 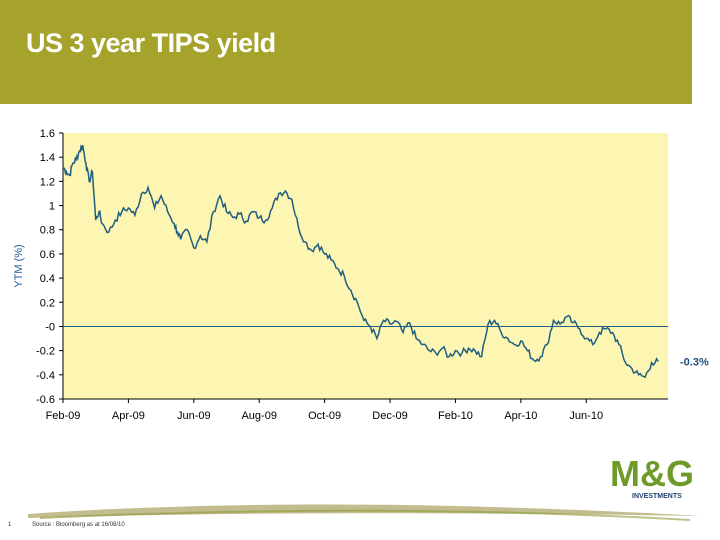 What do you see at coordinates (389, 416) in the screenshot?
I see `x-tick-label: Dec-09` at bounding box center [389, 416].